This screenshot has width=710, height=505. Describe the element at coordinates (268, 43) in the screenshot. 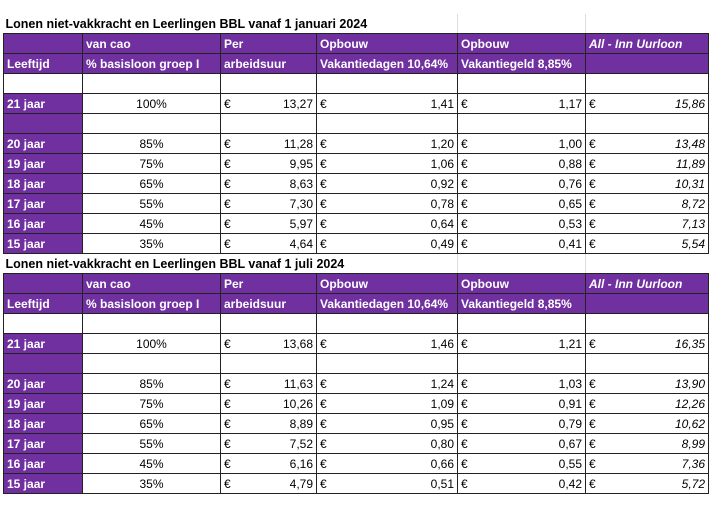

I see `header-hourly: Per` at that location.